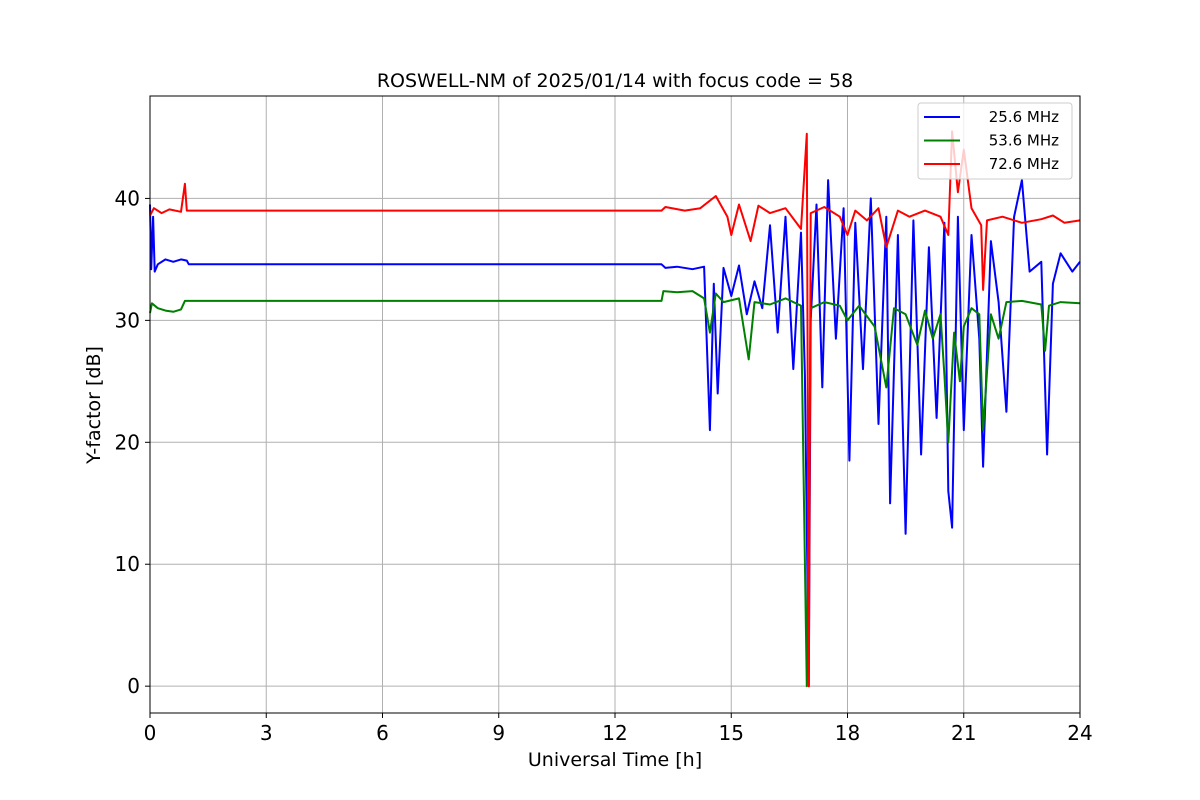 The height and width of the screenshot is (800, 1200). I want to click on x-axis-ticks: 0 3 6 9 12 15 18 21 24, so click(618, 729).